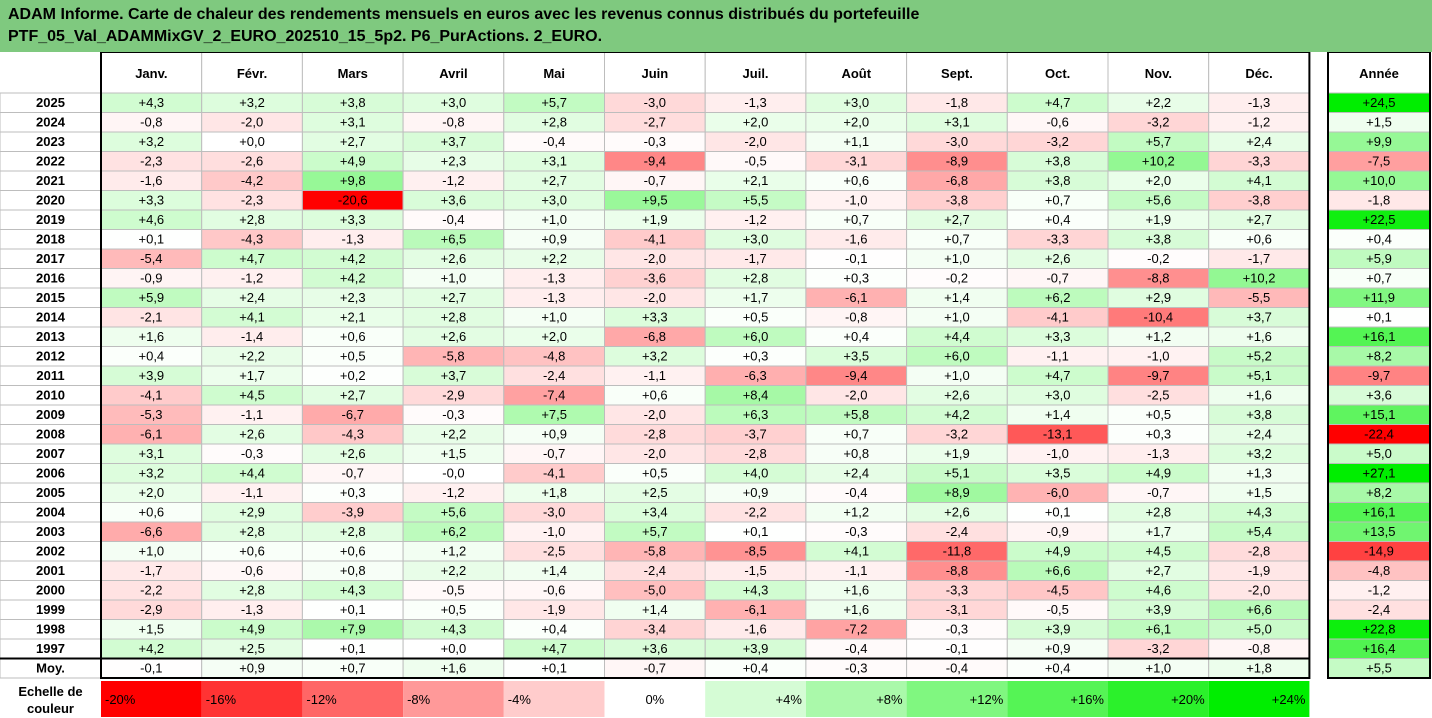  Describe the element at coordinates (453, 590) in the screenshot. I see `heatmap-cell-value: -0,5` at that location.